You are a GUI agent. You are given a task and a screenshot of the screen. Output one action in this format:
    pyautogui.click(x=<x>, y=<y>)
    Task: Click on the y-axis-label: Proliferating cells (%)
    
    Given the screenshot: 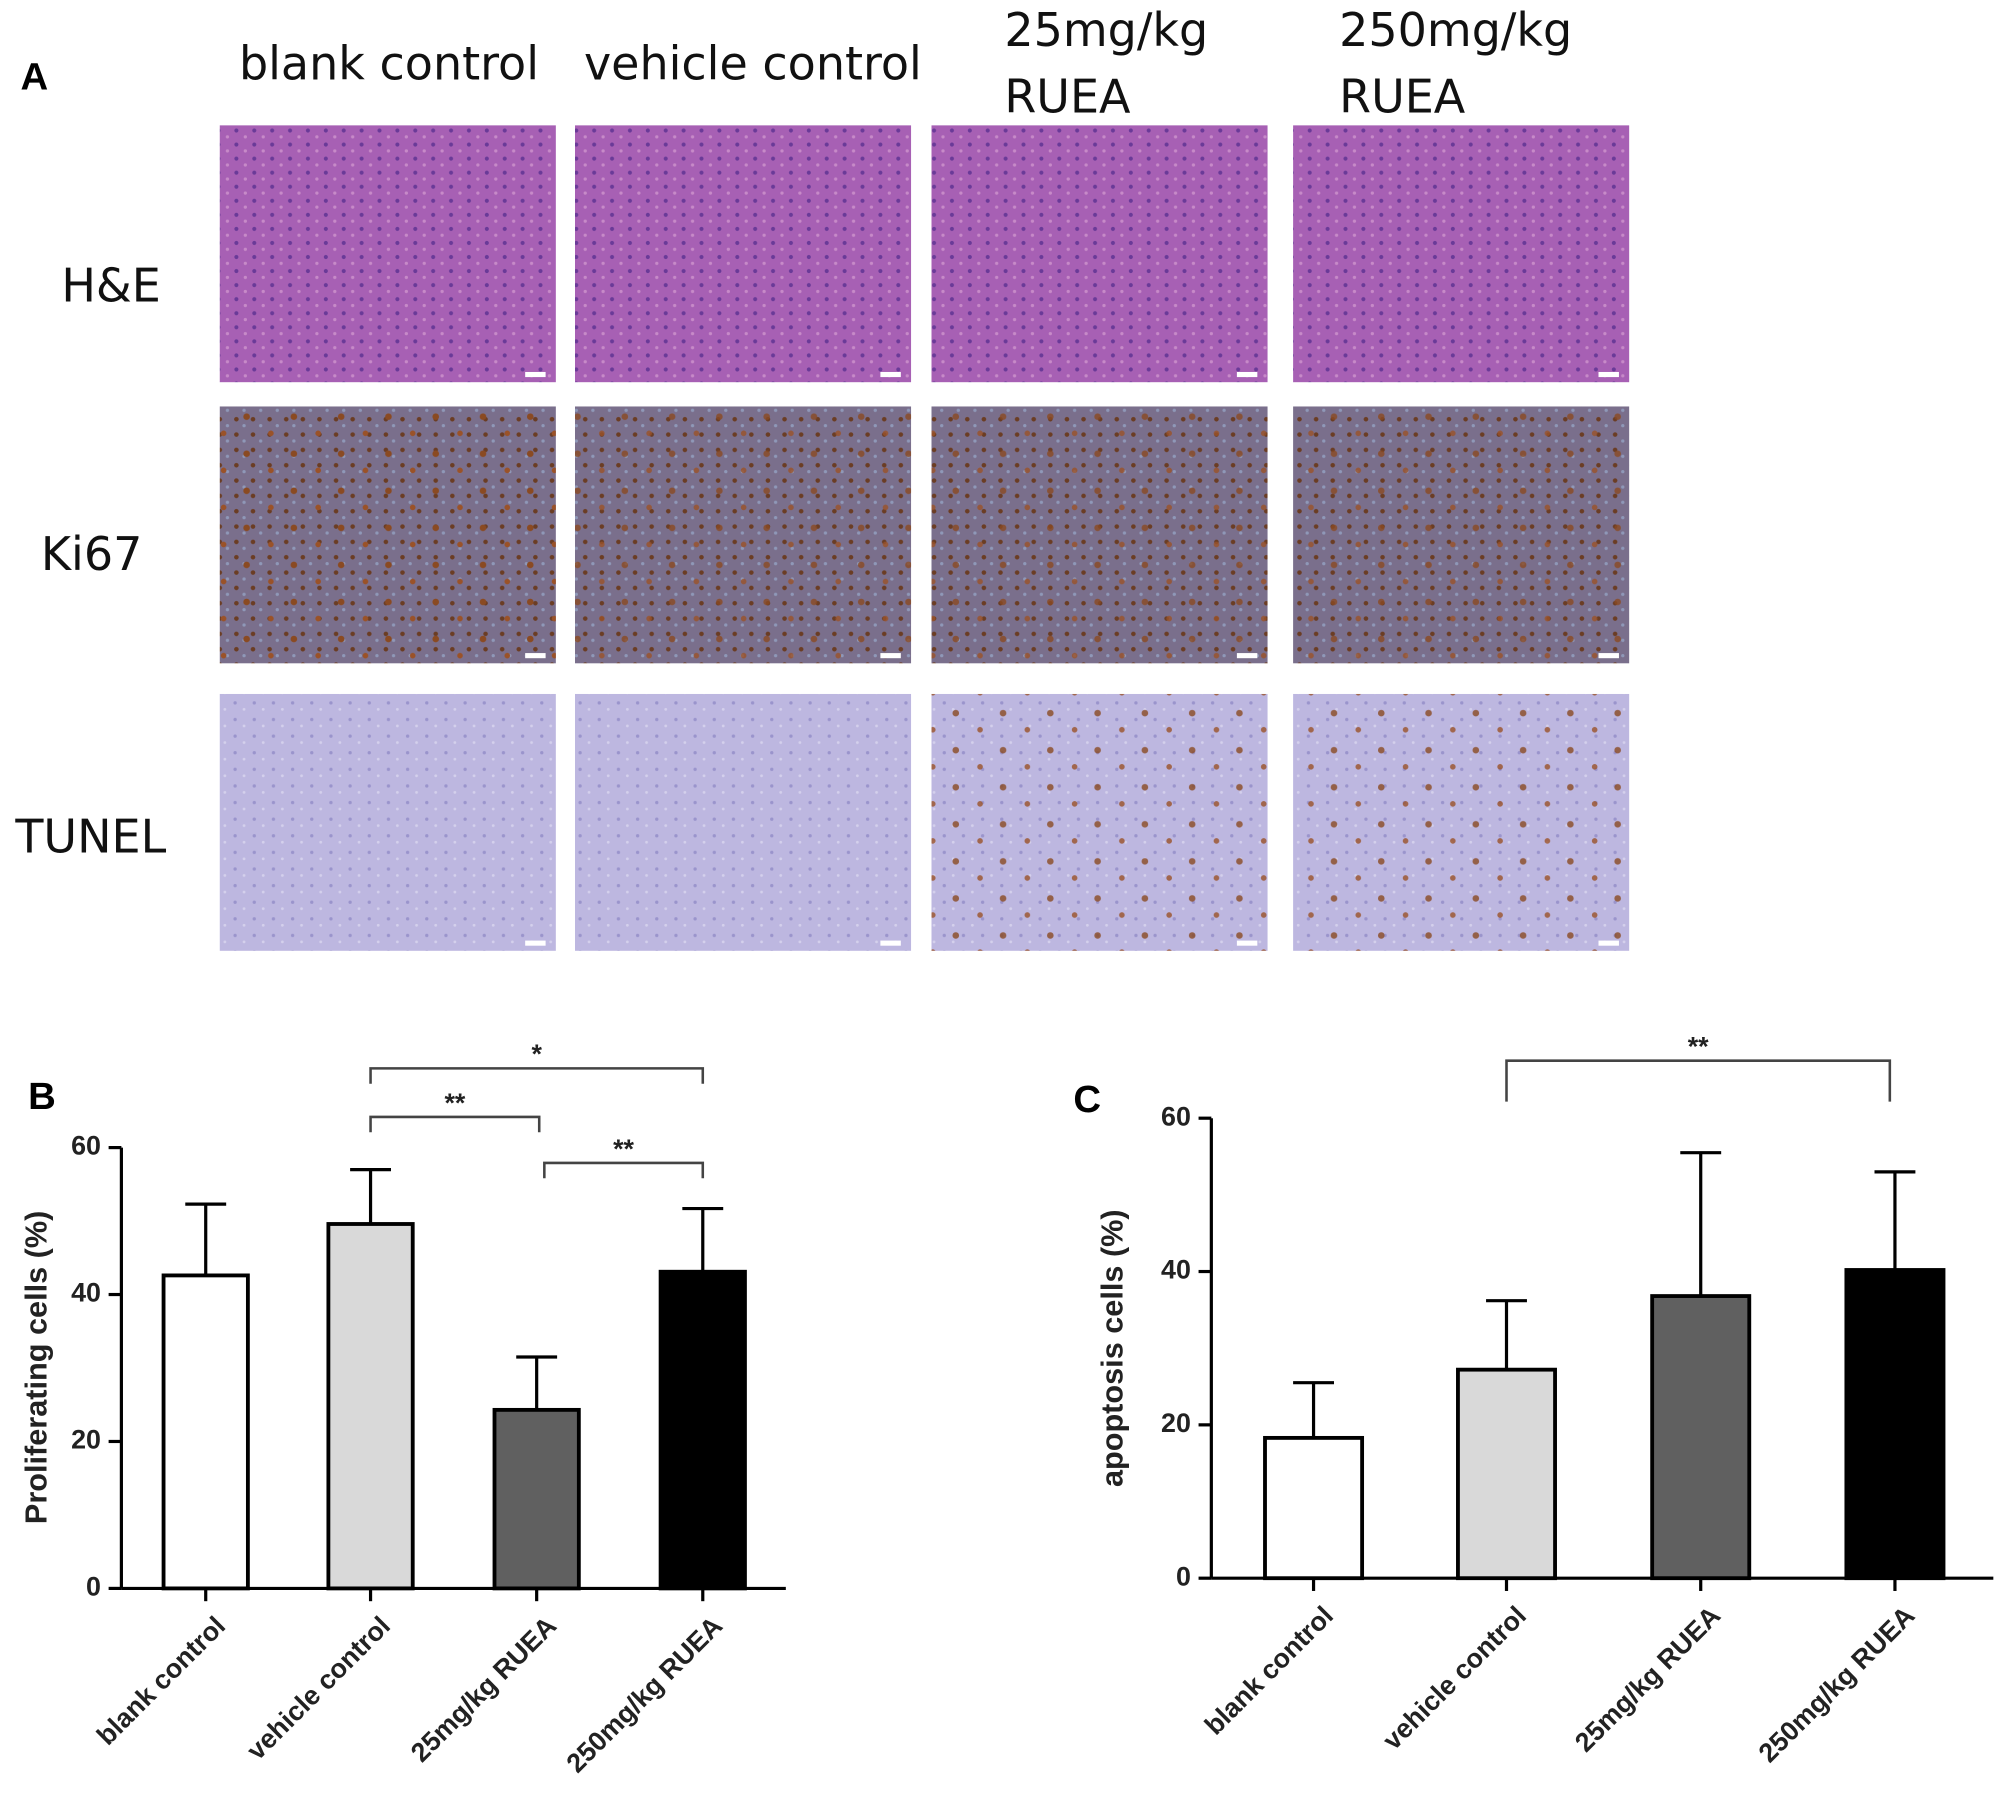 What is the action you would take?
    pyautogui.click(x=36, y=1367)
    